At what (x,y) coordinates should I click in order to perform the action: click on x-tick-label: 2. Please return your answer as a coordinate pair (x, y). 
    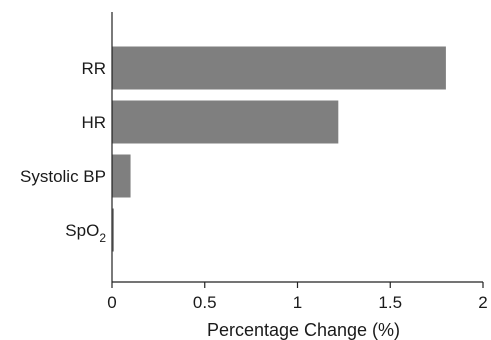
    Looking at the image, I should click on (482, 302).